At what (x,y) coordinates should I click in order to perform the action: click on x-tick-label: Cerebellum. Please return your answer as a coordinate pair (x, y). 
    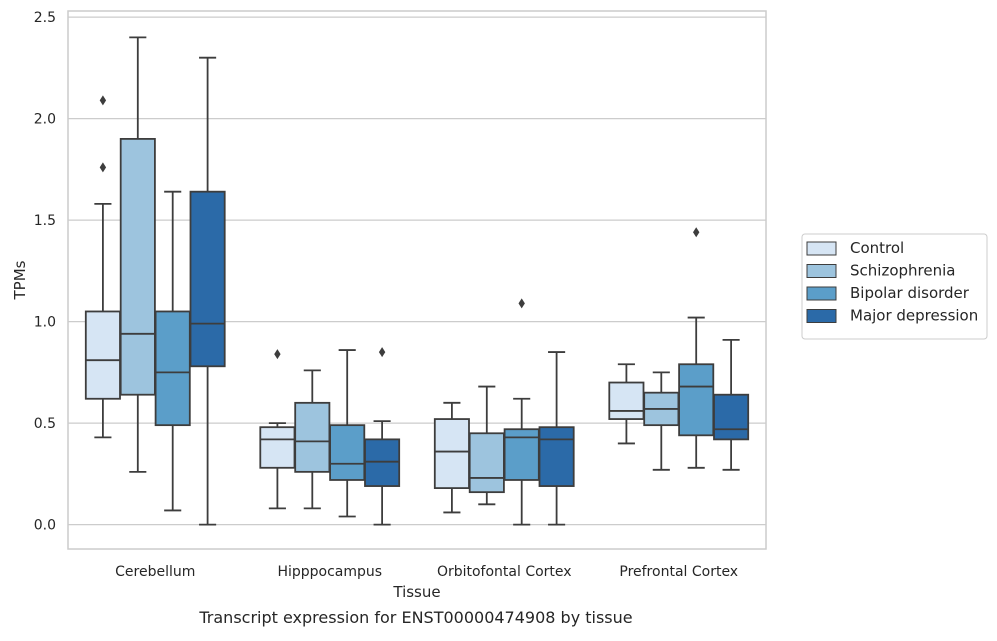
    Looking at the image, I should click on (155, 572).